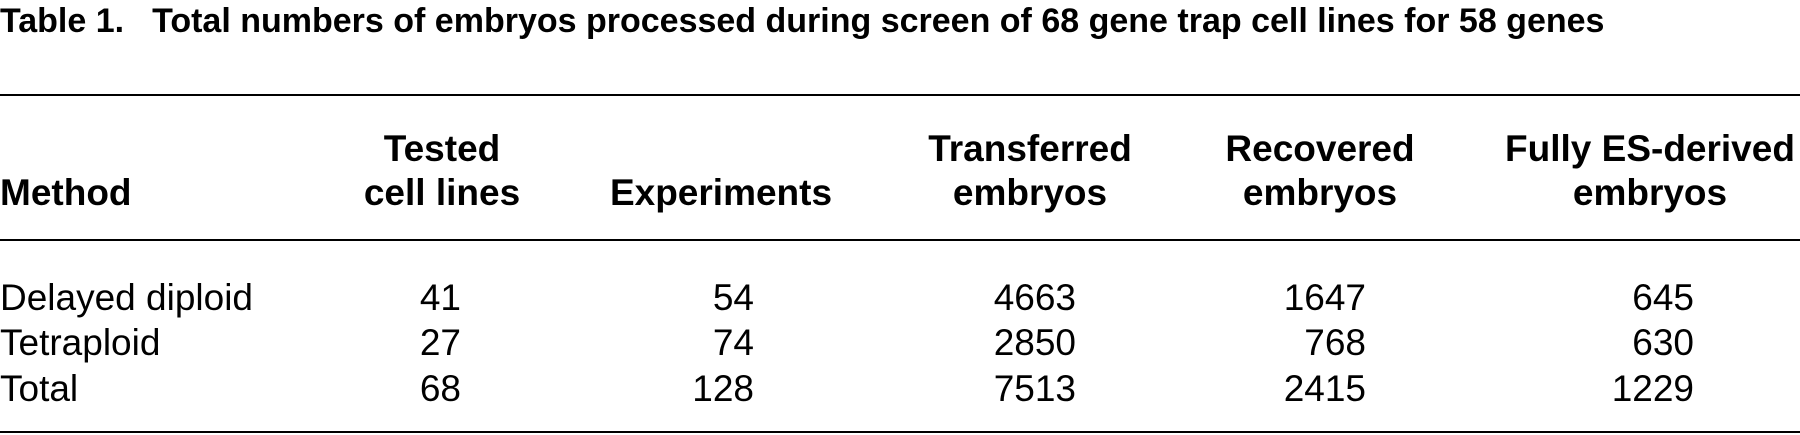 The height and width of the screenshot is (435, 1800). What do you see at coordinates (440, 297) in the screenshot?
I see `table-cell: 41` at bounding box center [440, 297].